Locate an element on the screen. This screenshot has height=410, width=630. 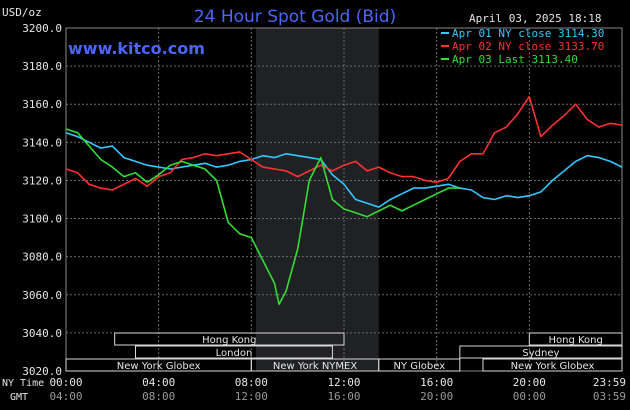
legend-entry: Apr 01 NY close 3114.30 is located at coordinates (528, 33).